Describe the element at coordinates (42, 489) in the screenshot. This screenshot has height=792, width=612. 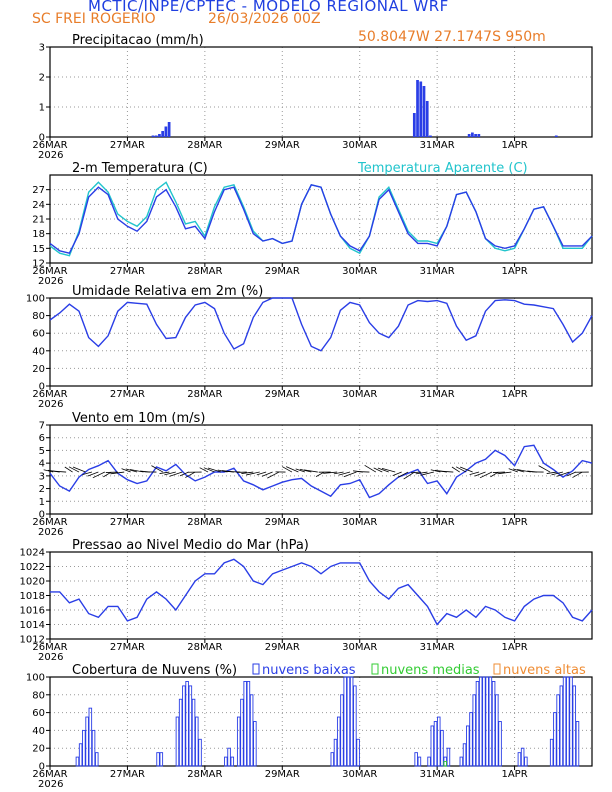
I see `wind-y-tick-label: 2` at that location.